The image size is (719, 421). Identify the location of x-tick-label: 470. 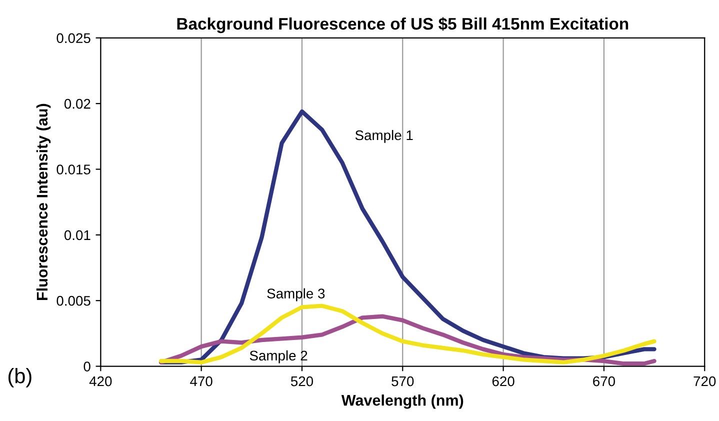
(201, 381).